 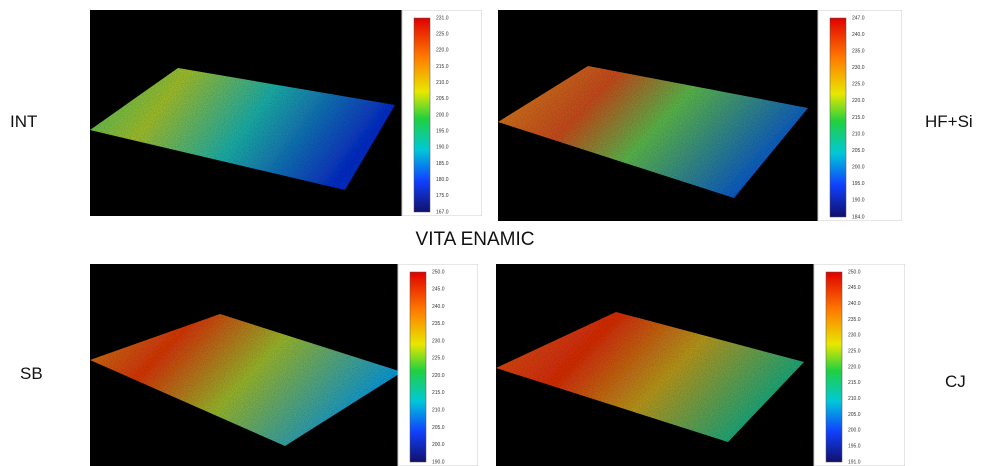 I want to click on panel-label: INT, so click(x=24, y=121).